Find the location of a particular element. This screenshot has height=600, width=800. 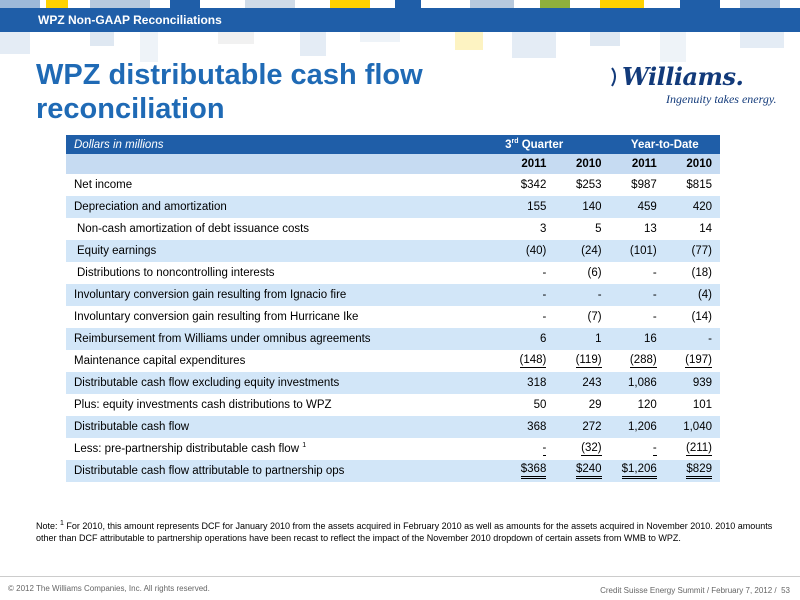

page-number: 53 is located at coordinates (785, 590).